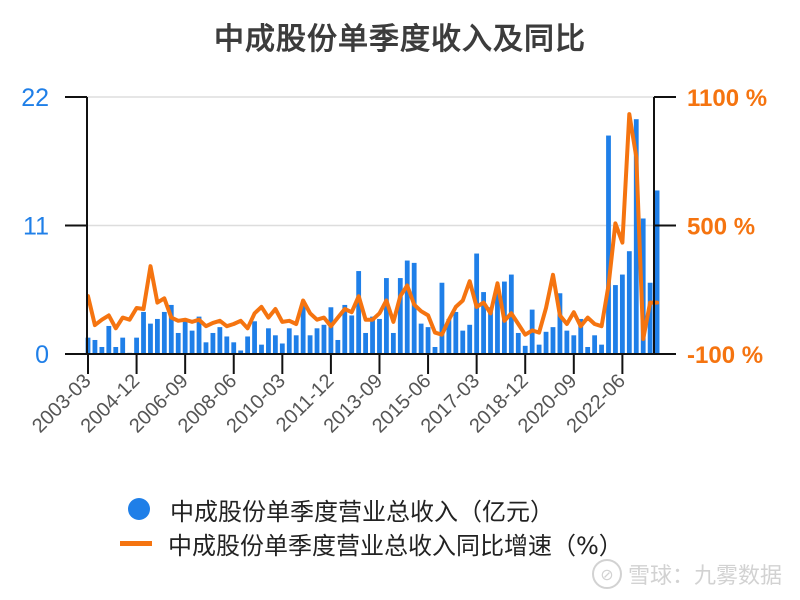 Image resolution: width=800 pixels, height=600 pixels. I want to click on snowball-logo-icon: ⊘, so click(606, 574).